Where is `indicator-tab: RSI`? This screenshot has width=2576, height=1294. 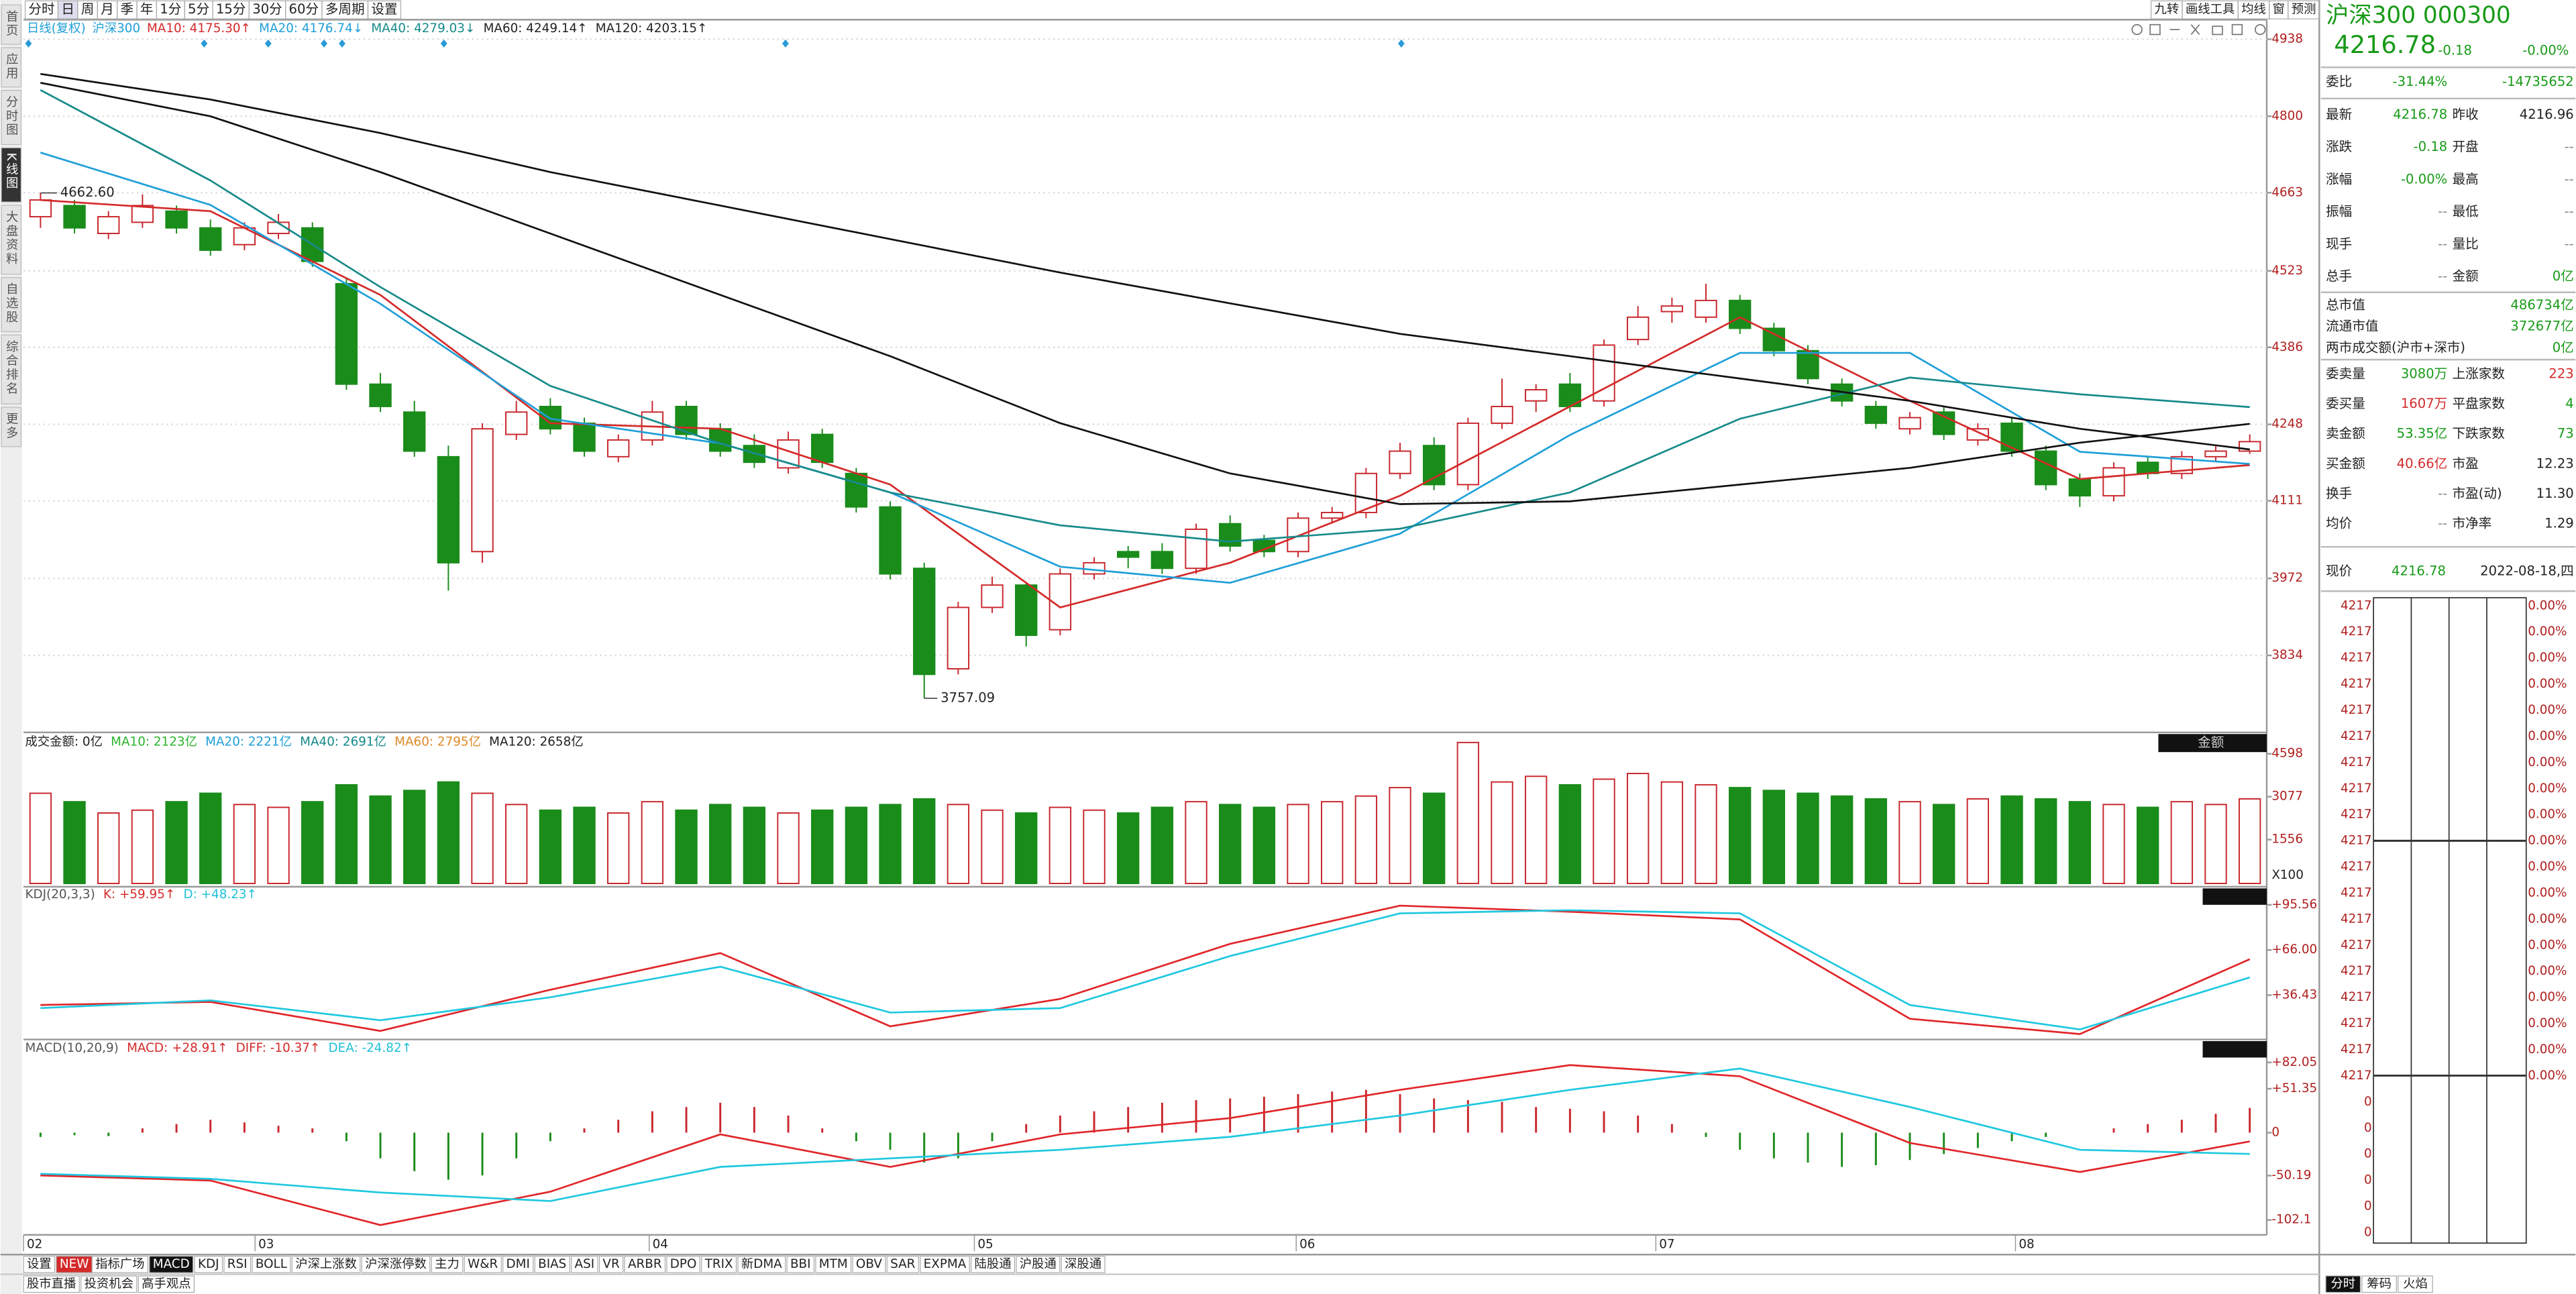
indicator-tab: RSI is located at coordinates (237, 1264).